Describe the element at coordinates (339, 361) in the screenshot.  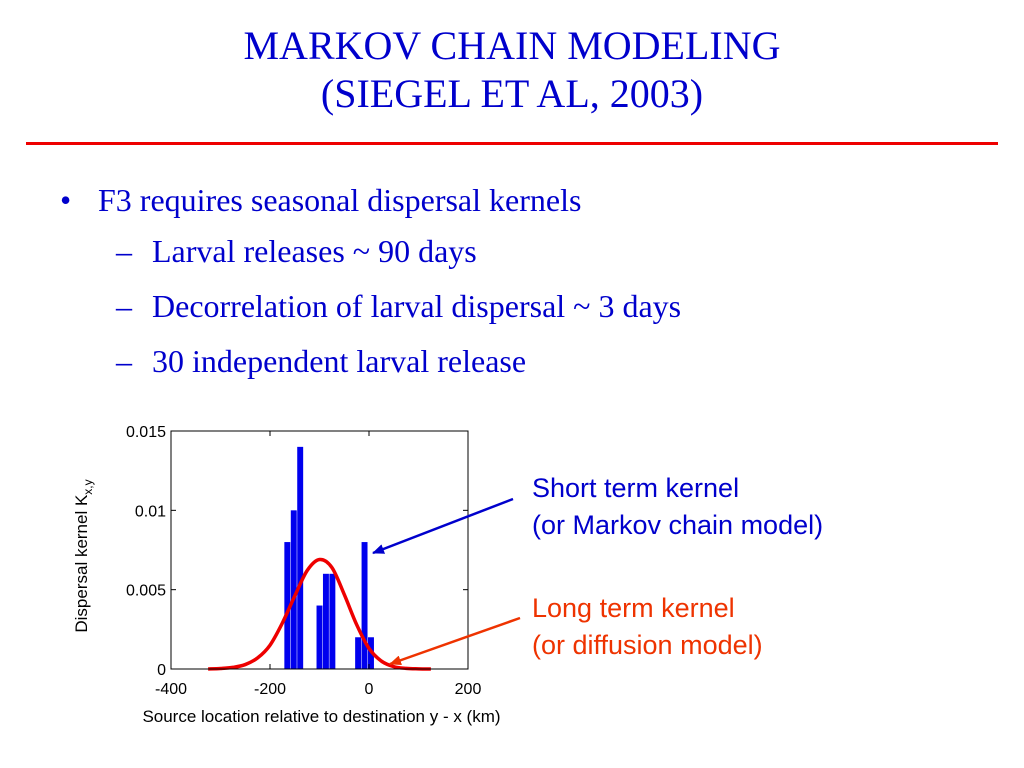
I see `sub-bullet-text: 30 independent larval release` at that location.